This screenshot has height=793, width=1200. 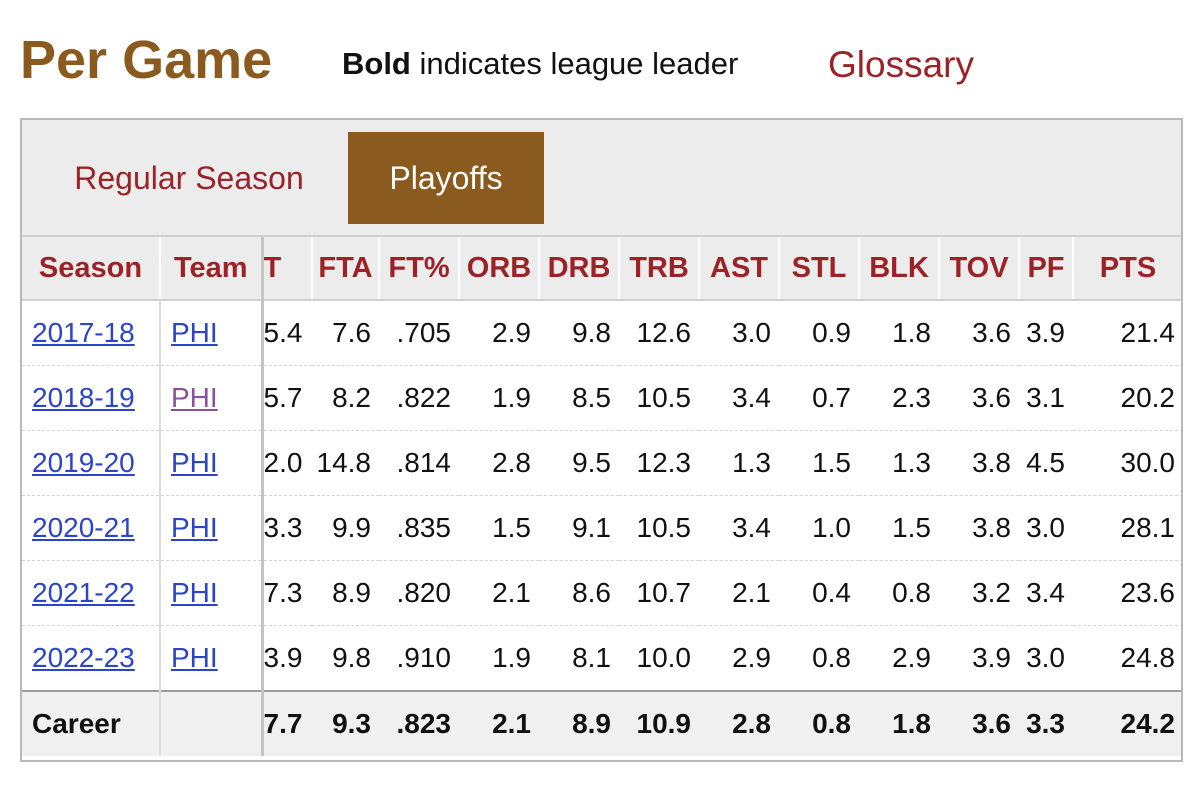 What do you see at coordinates (659, 593) in the screenshot?
I see `trb-cell: 10.7` at bounding box center [659, 593].